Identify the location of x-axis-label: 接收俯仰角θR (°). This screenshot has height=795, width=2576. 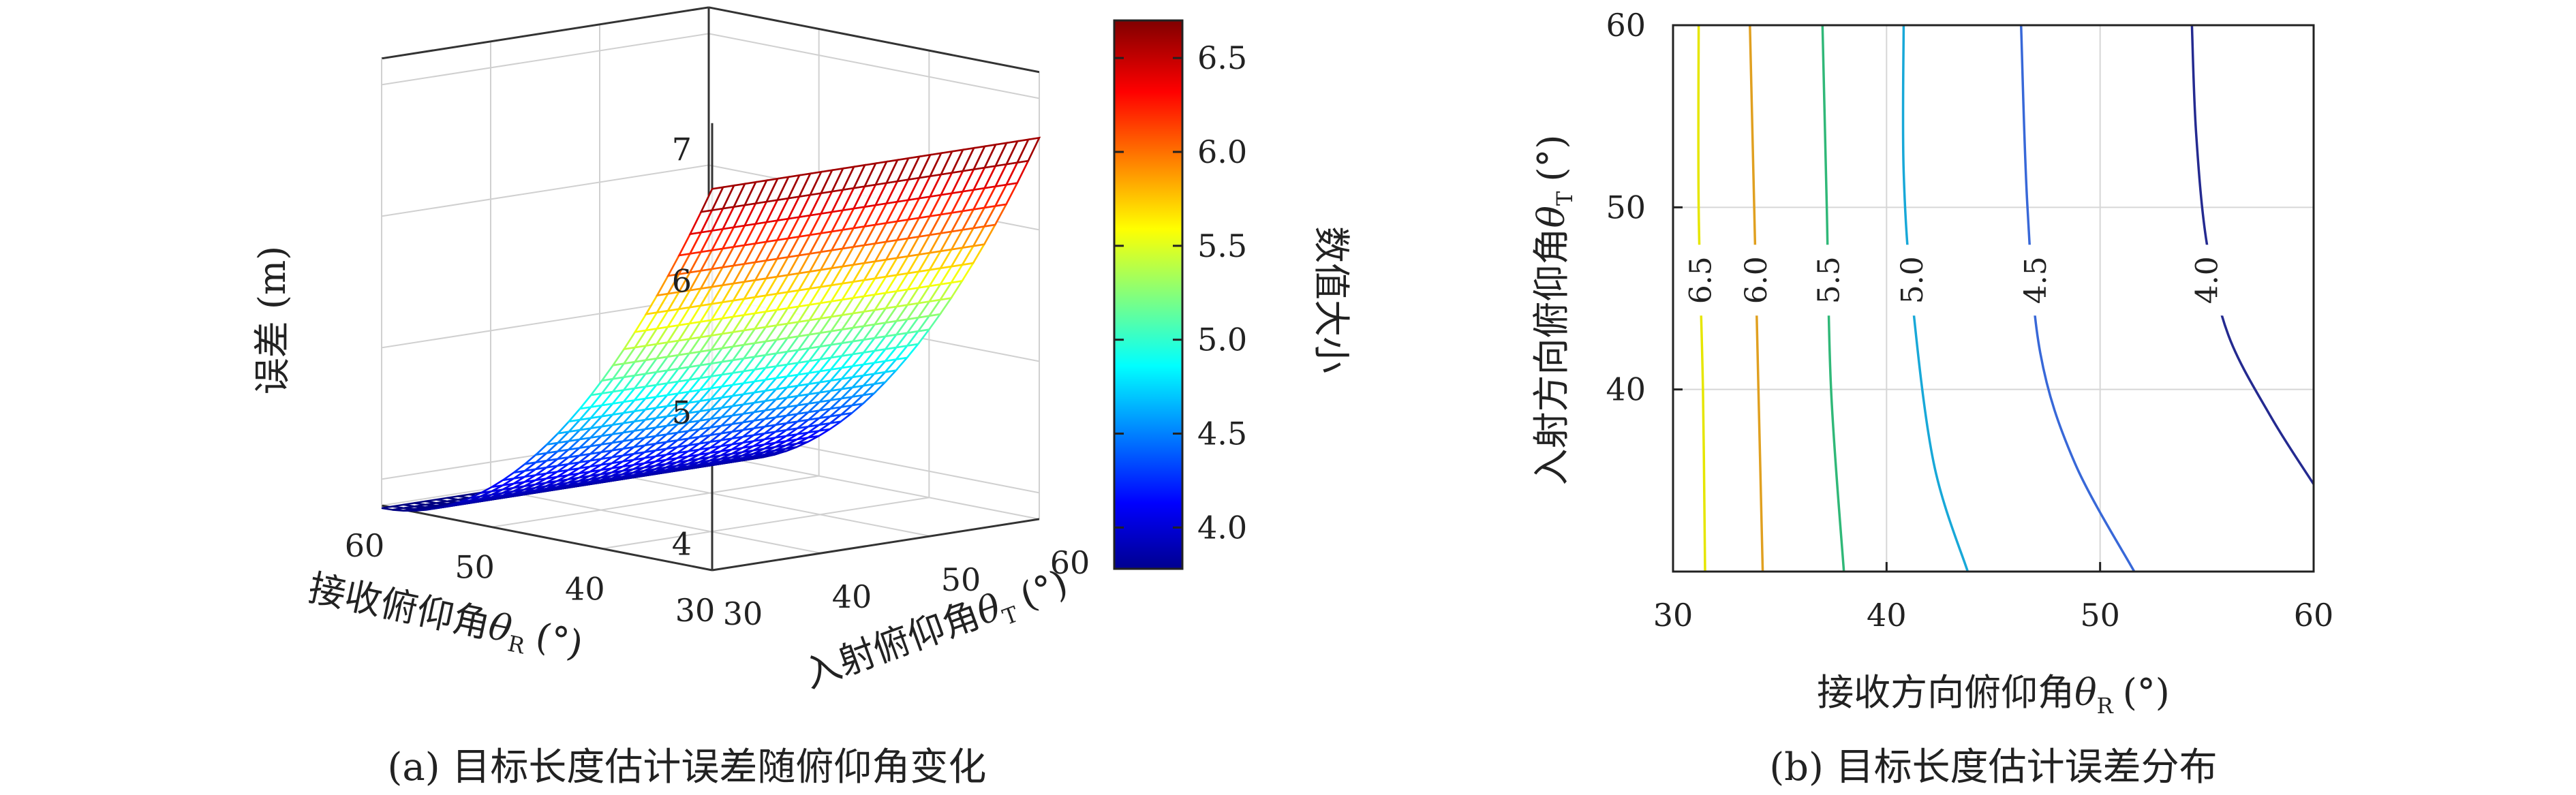
(445, 618).